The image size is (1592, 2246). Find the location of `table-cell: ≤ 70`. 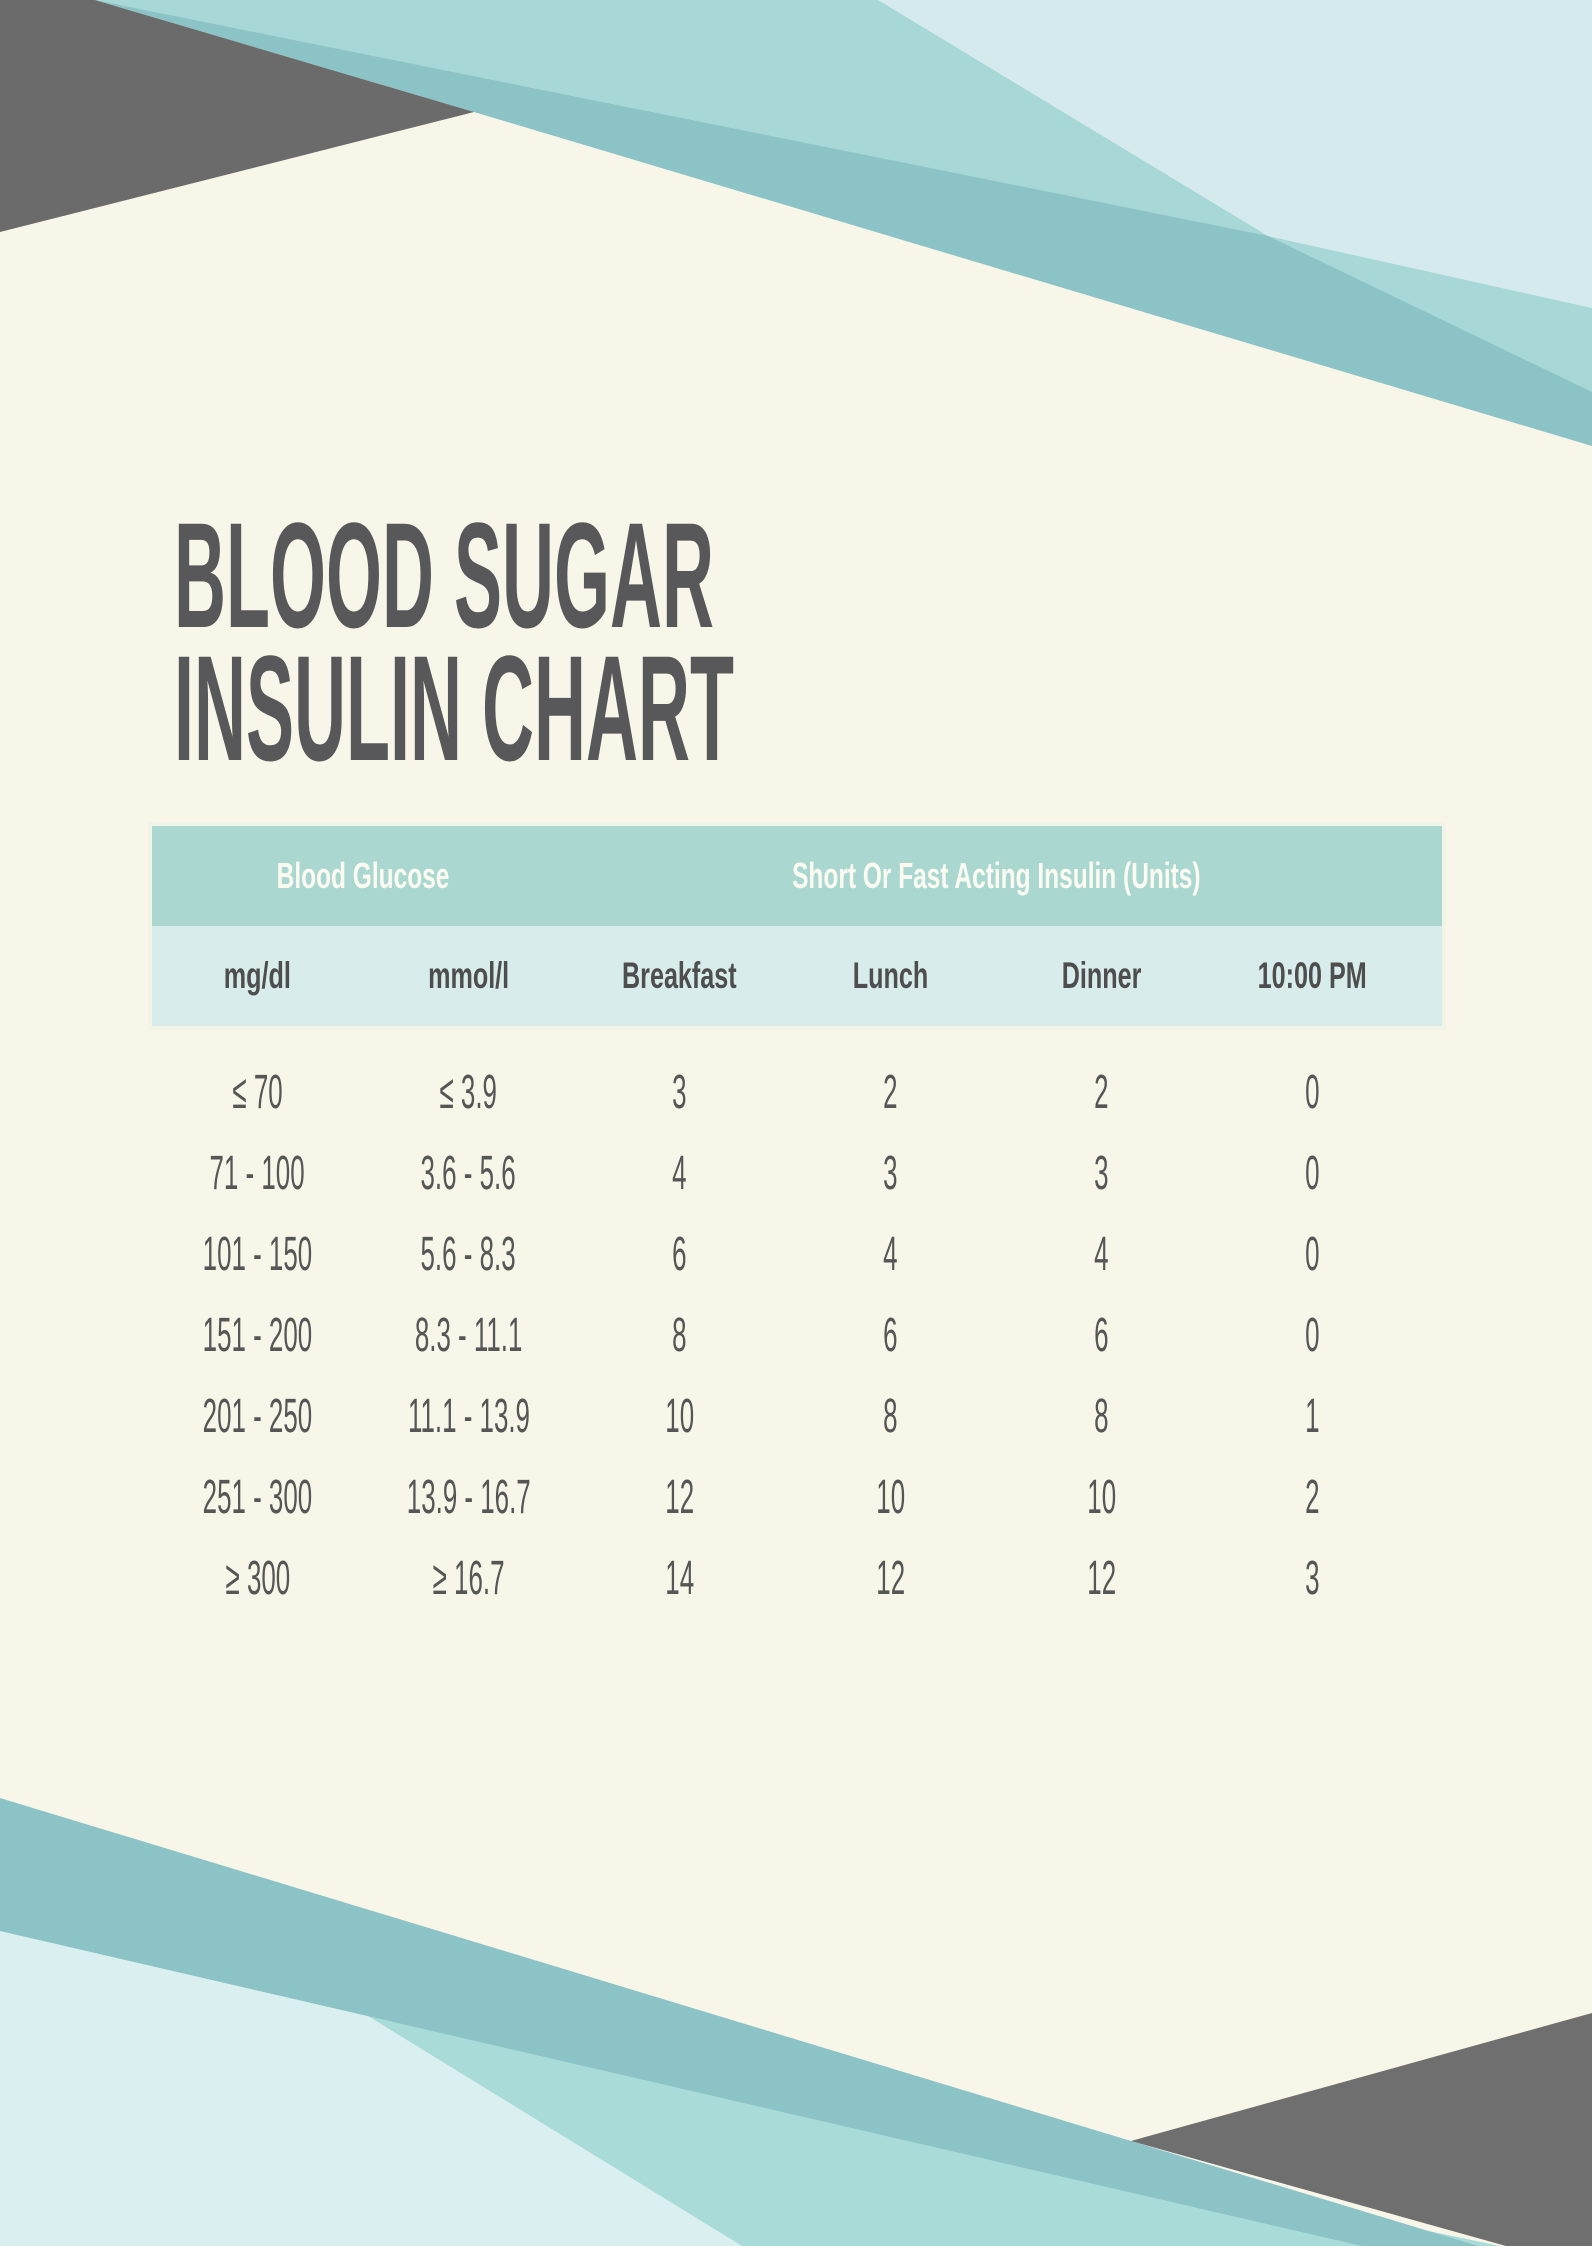

table-cell: ≤ 70 is located at coordinates (257, 1092).